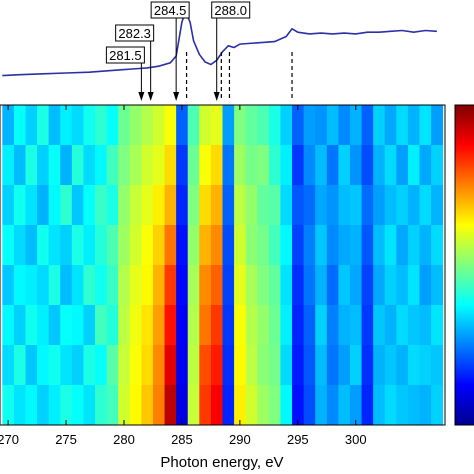 The width and height of the screenshot is (474, 474). I want to click on x-tick-label: 295, so click(298, 439).